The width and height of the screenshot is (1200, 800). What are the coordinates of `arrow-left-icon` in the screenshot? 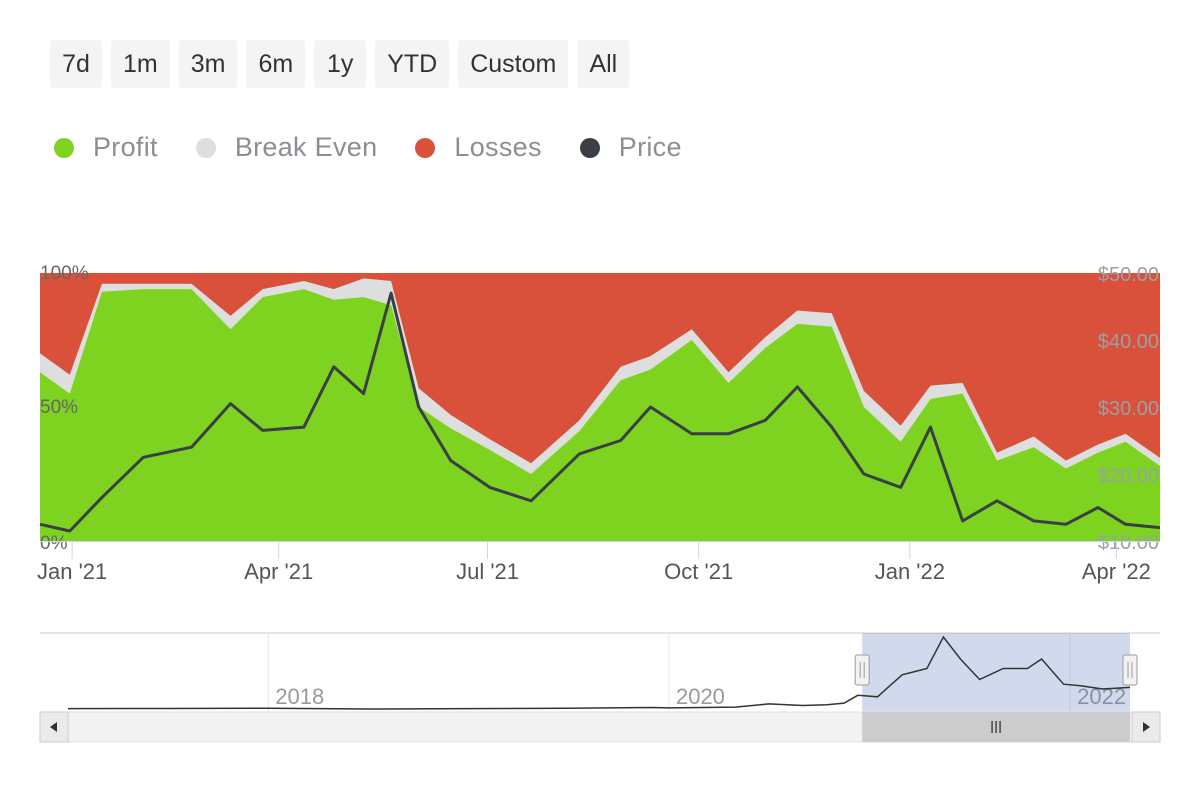 It's located at (53, 727).